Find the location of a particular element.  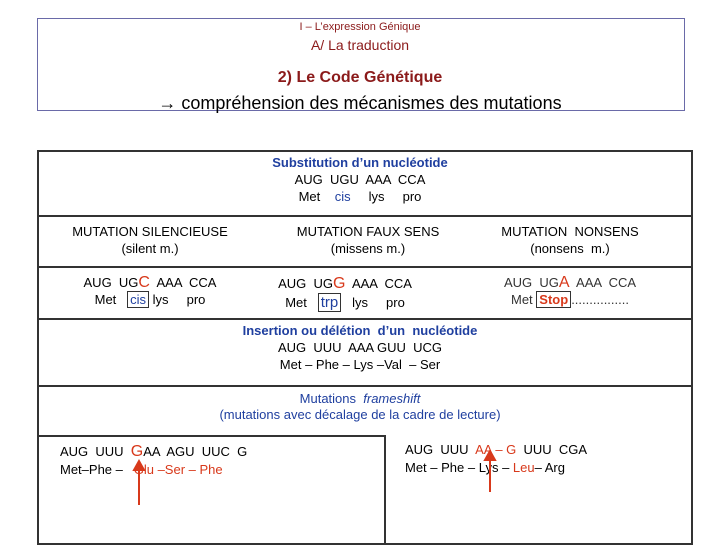

subsection: 2) Le Code Génétique is located at coordinates (360, 77).